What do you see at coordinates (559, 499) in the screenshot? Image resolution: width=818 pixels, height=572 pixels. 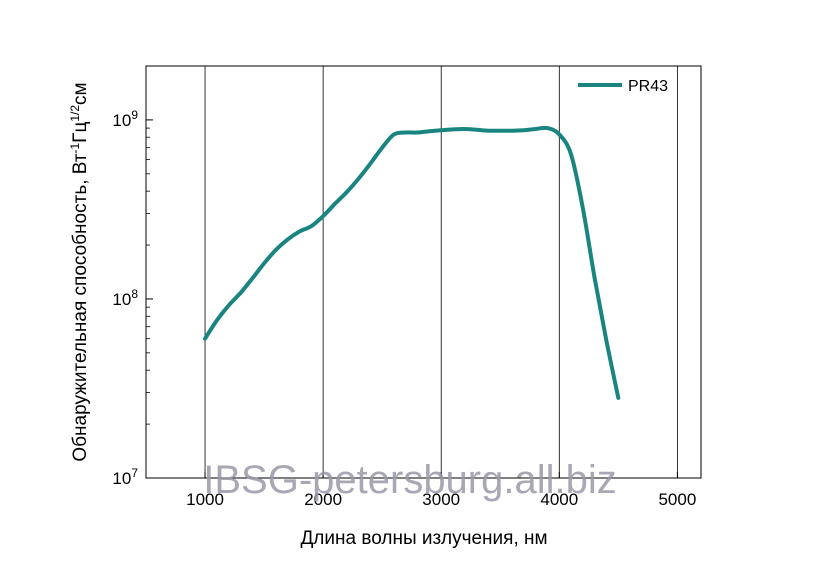 I see `x-tick-label-4000: 4000` at bounding box center [559, 499].